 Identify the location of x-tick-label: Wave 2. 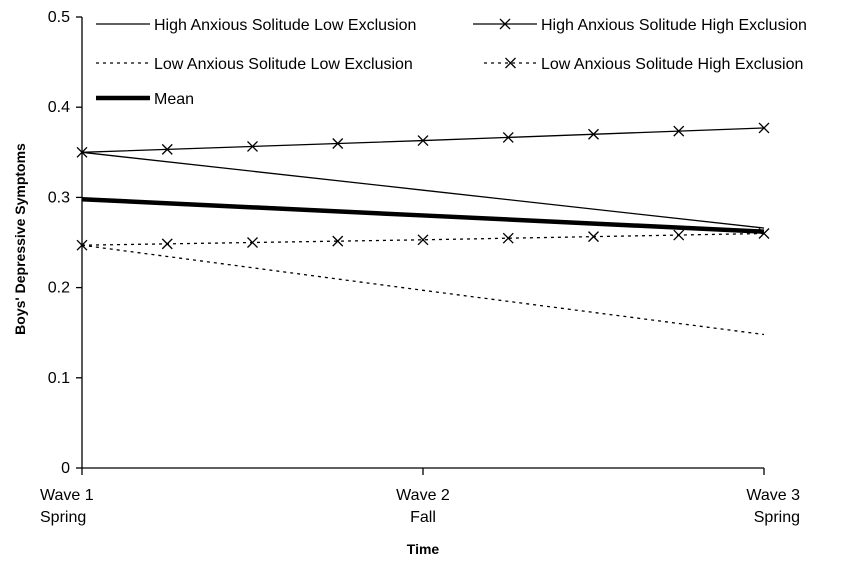
(423, 495).